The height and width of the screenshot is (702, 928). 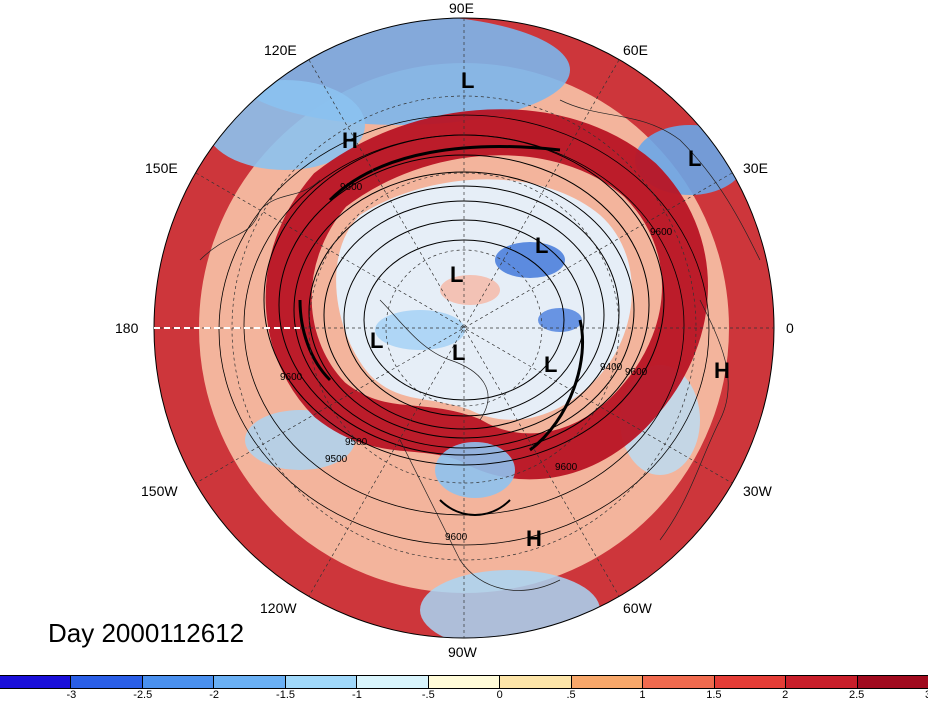 I want to click on lon-label-150e: 150E, so click(x=161, y=168).